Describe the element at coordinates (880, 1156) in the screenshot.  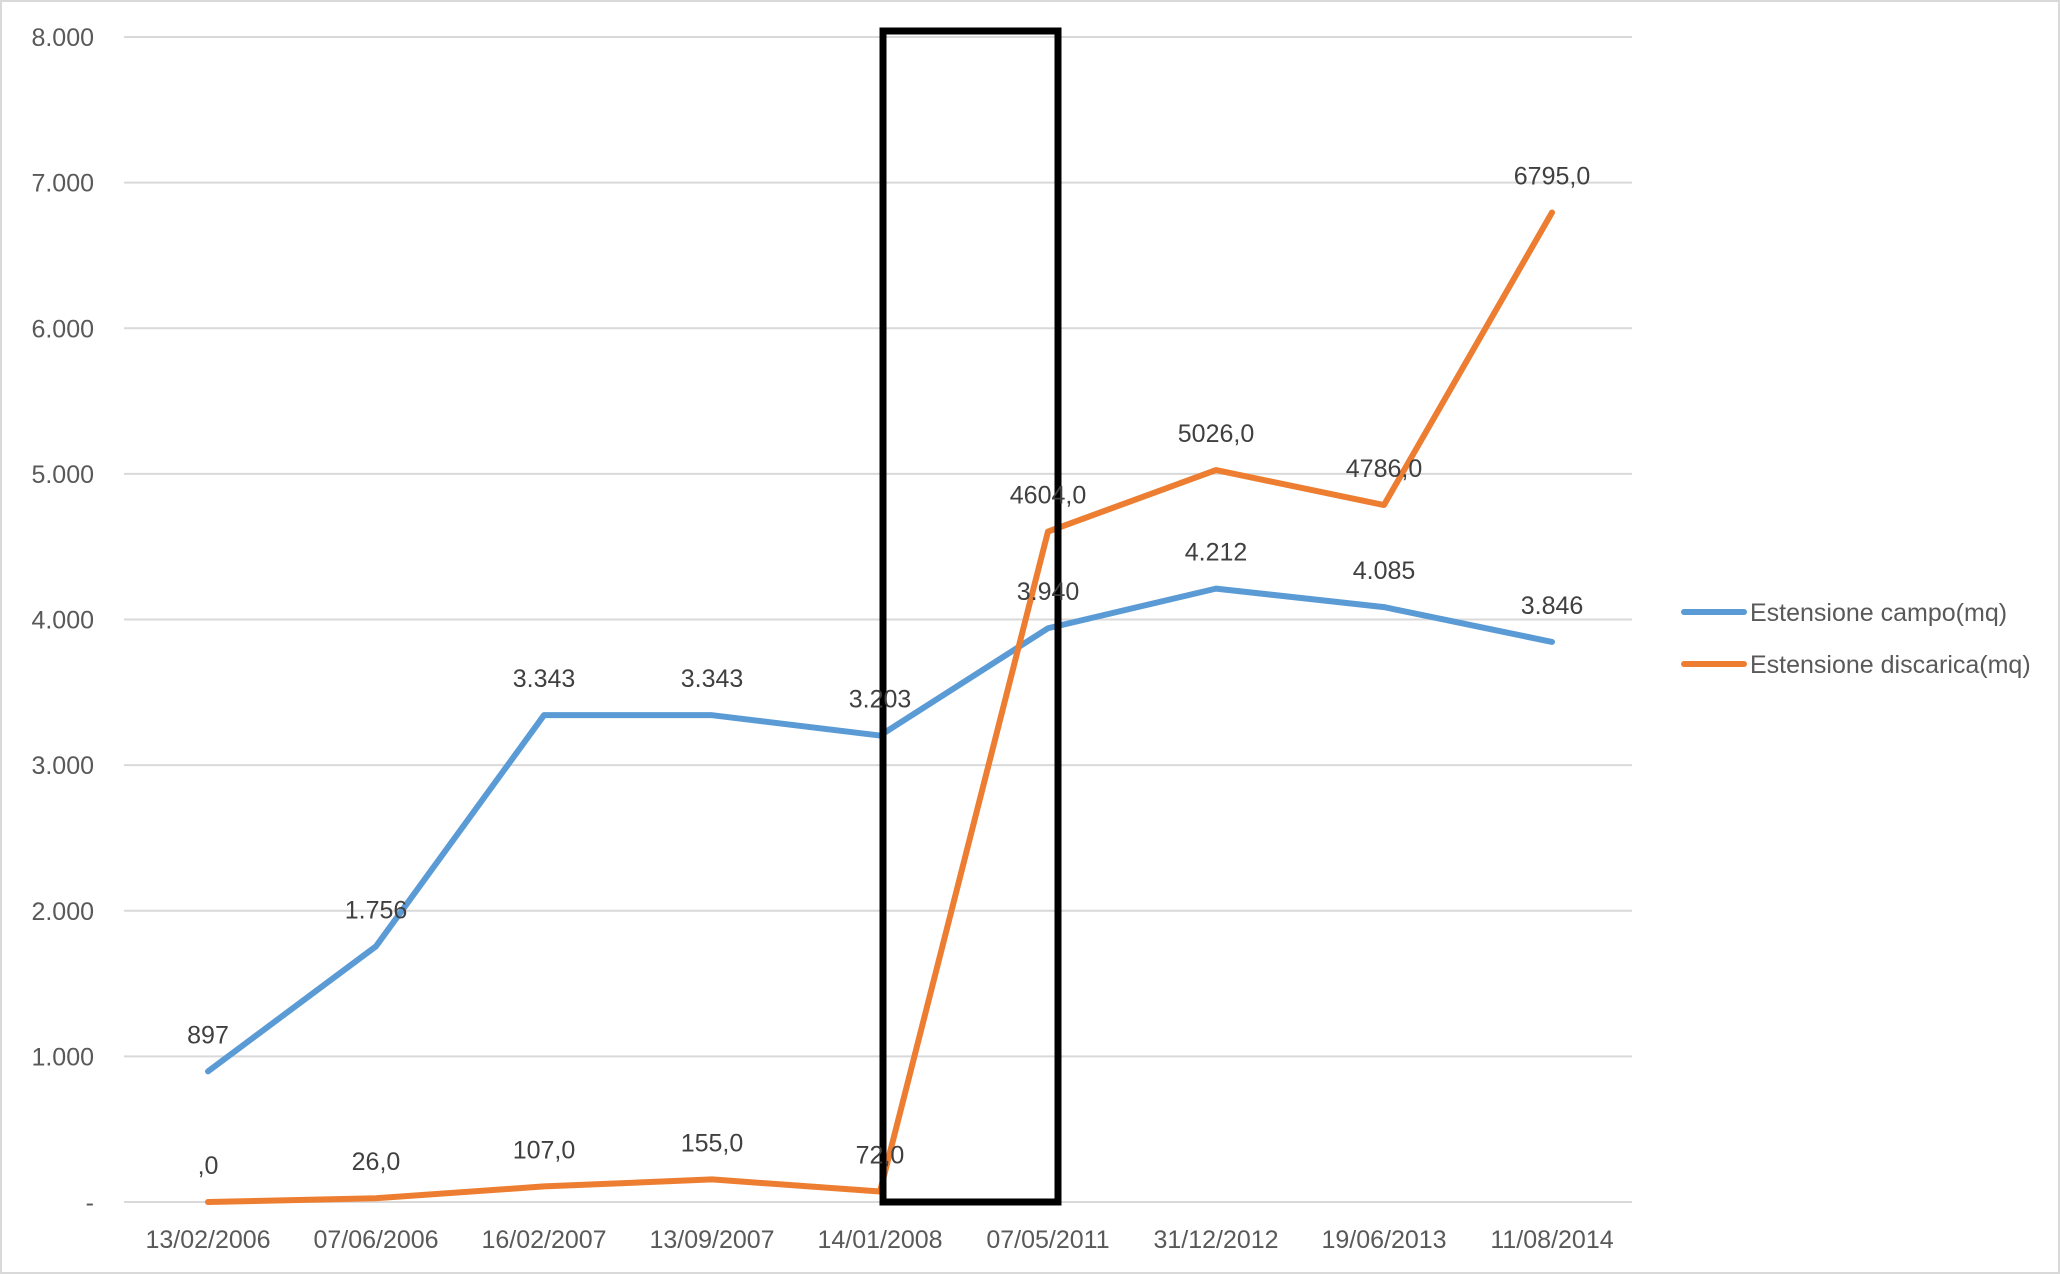
I see `data-label: 72,0` at that location.